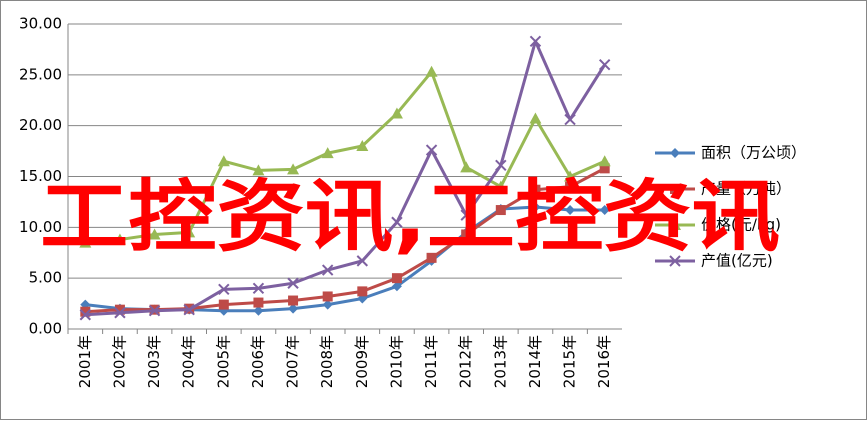 The height and width of the screenshot is (424, 867). What do you see at coordinates (40, 227) in the screenshot?
I see `y-tick-label: 10.00` at bounding box center [40, 227].